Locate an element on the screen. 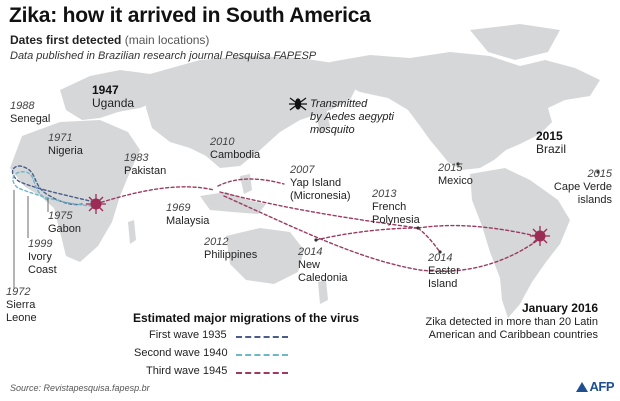 The width and height of the screenshot is (620, 401). agency-logo: AFP is located at coordinates (595, 386).